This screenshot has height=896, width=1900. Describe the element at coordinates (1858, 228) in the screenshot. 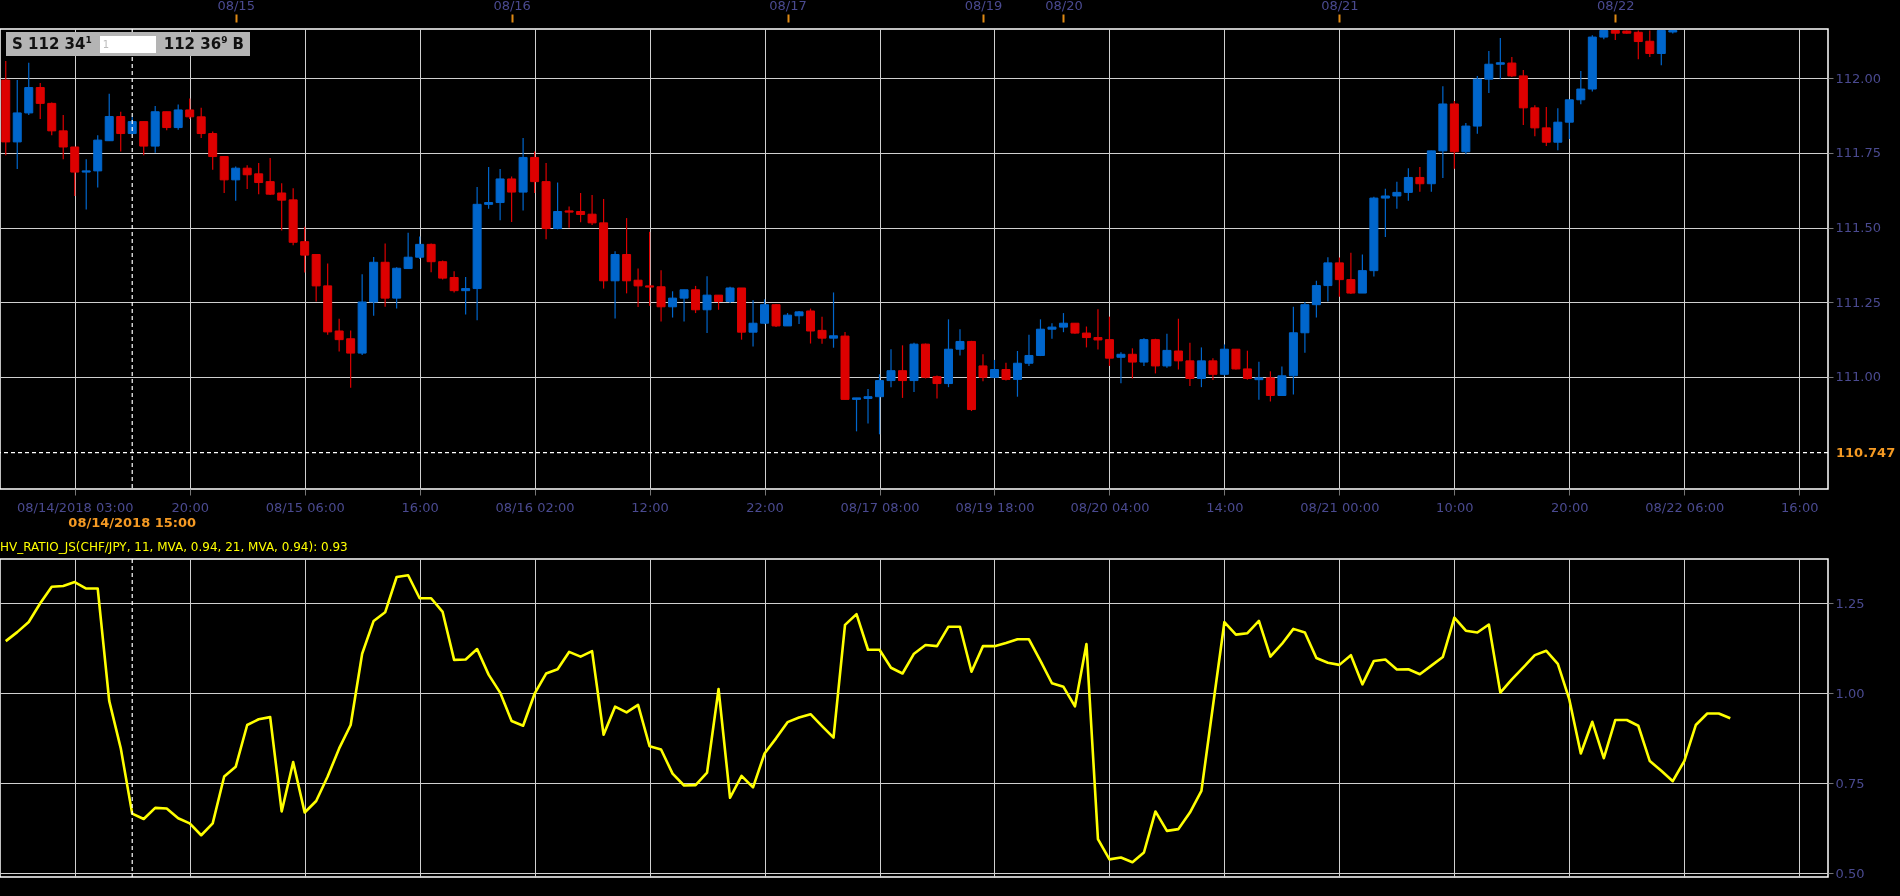

I see `y-tick-label: 111.50` at that location.